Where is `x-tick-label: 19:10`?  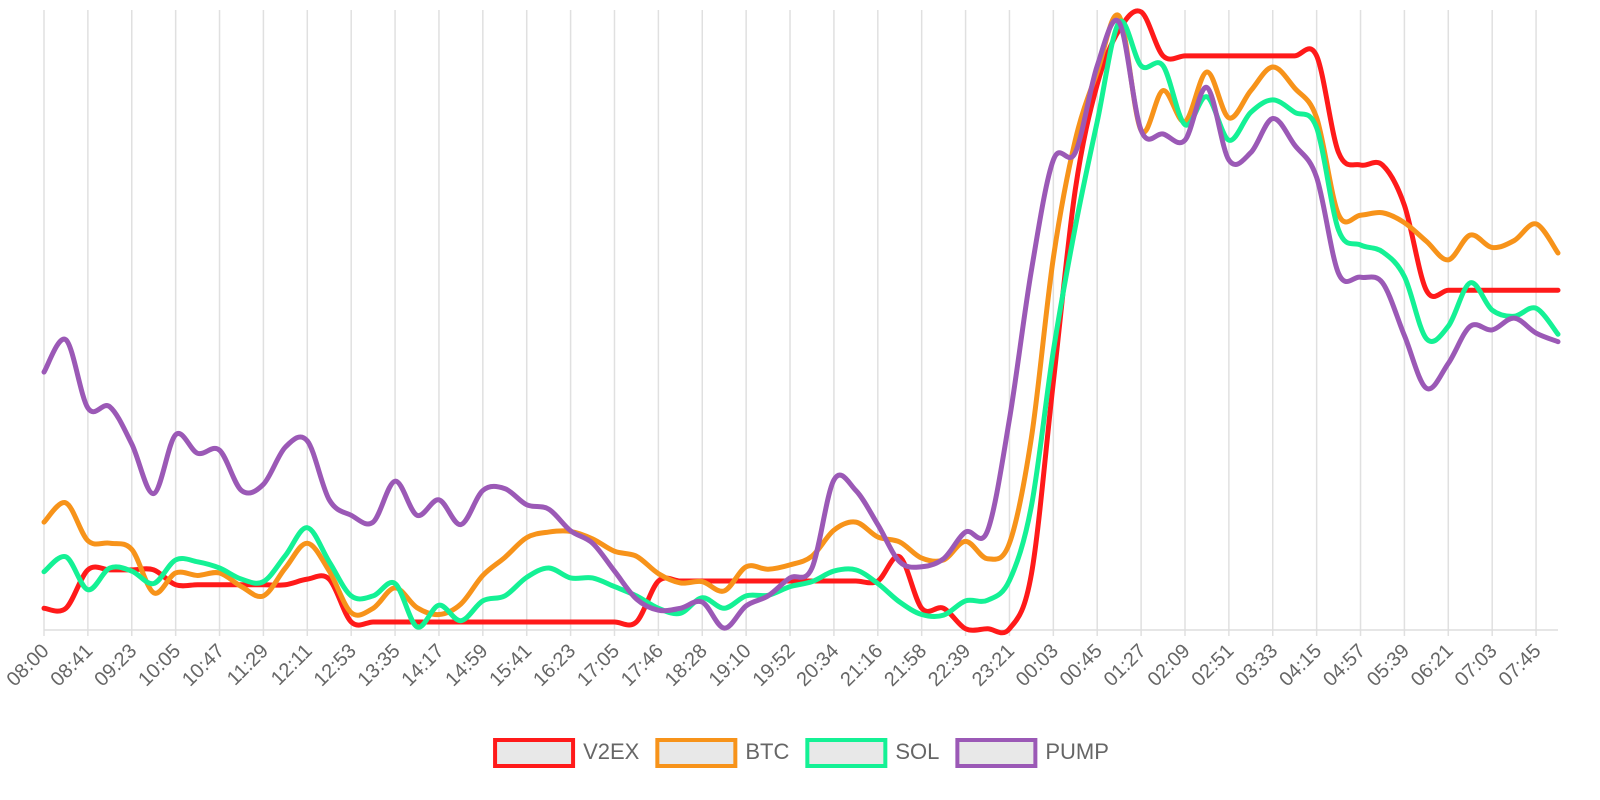
x-tick-label: 19:10 is located at coordinates (730, 665).